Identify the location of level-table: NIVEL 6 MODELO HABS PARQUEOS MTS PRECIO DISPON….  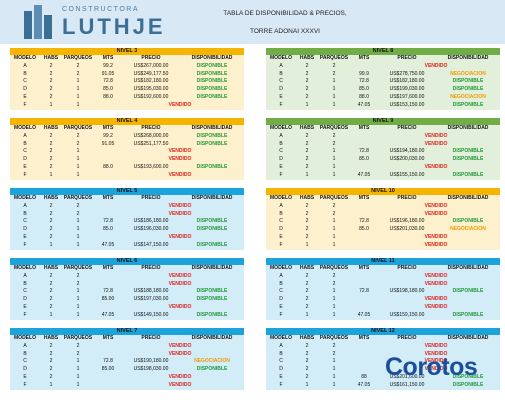
(127, 289).